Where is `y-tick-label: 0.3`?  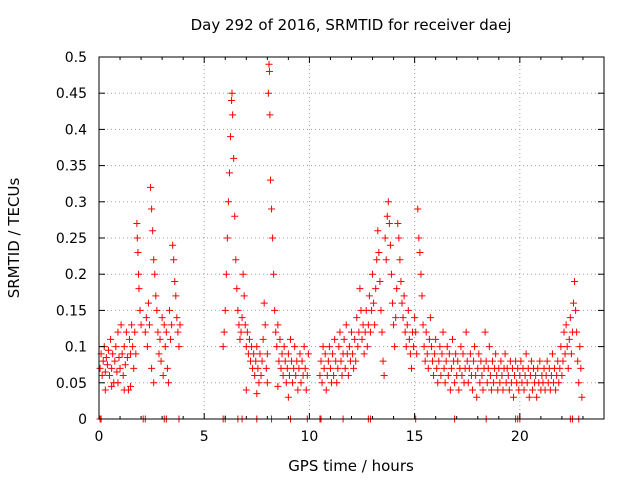 y-tick-label: 0.3 is located at coordinates (76, 203).